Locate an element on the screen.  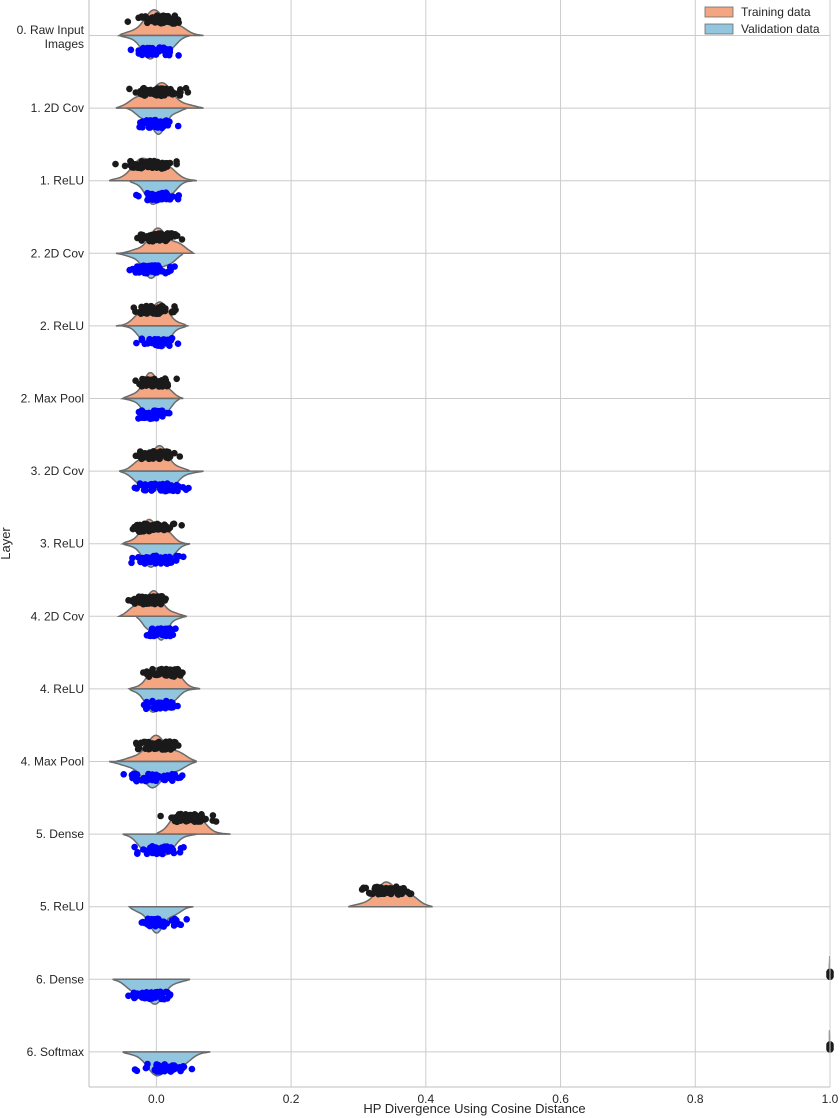
y-tick-label-5: 2. Max Pool is located at coordinates (52, 399).